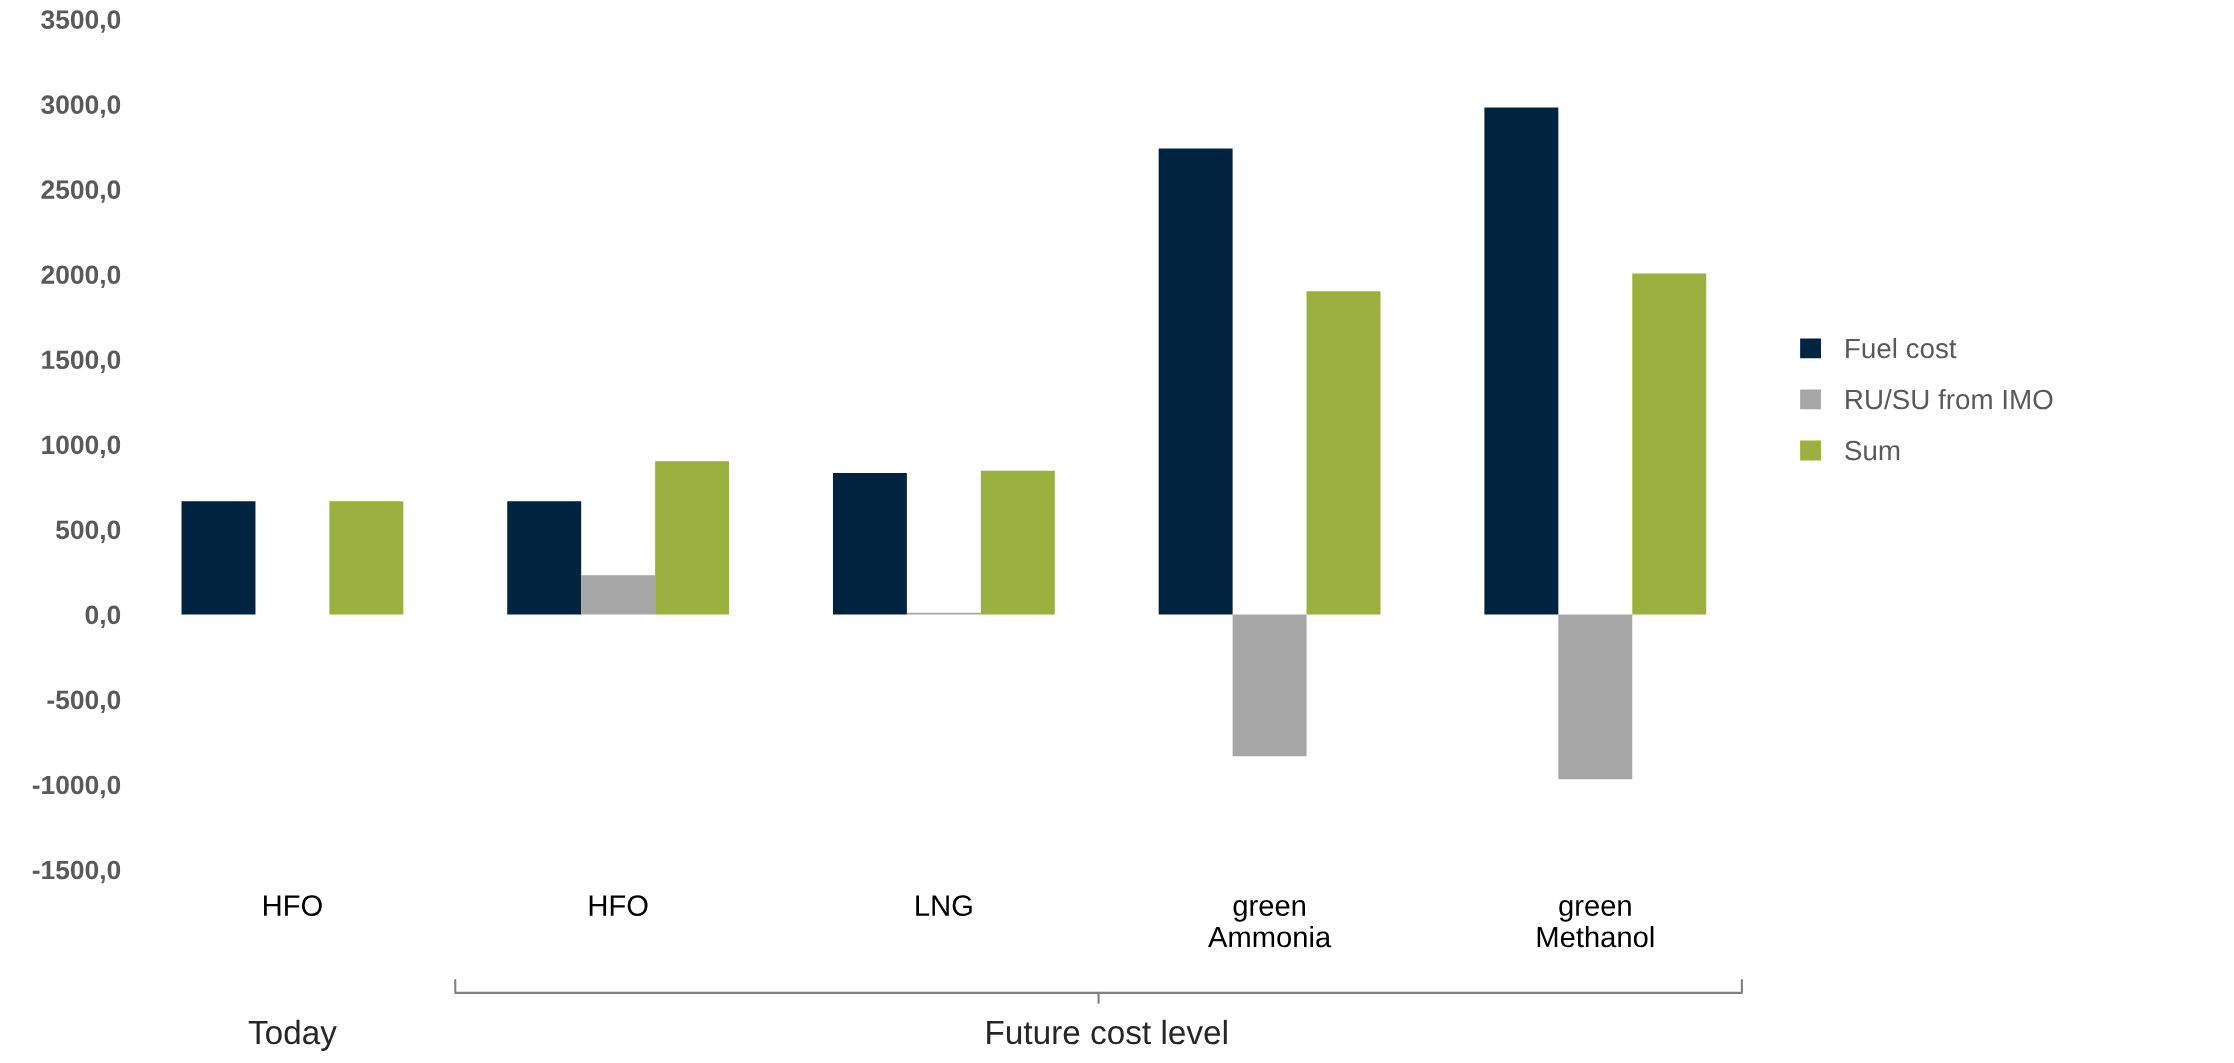 The image size is (2234, 1063). Describe the element at coordinates (944, 905) in the screenshot. I see `x-tick-label: LNG` at that location.